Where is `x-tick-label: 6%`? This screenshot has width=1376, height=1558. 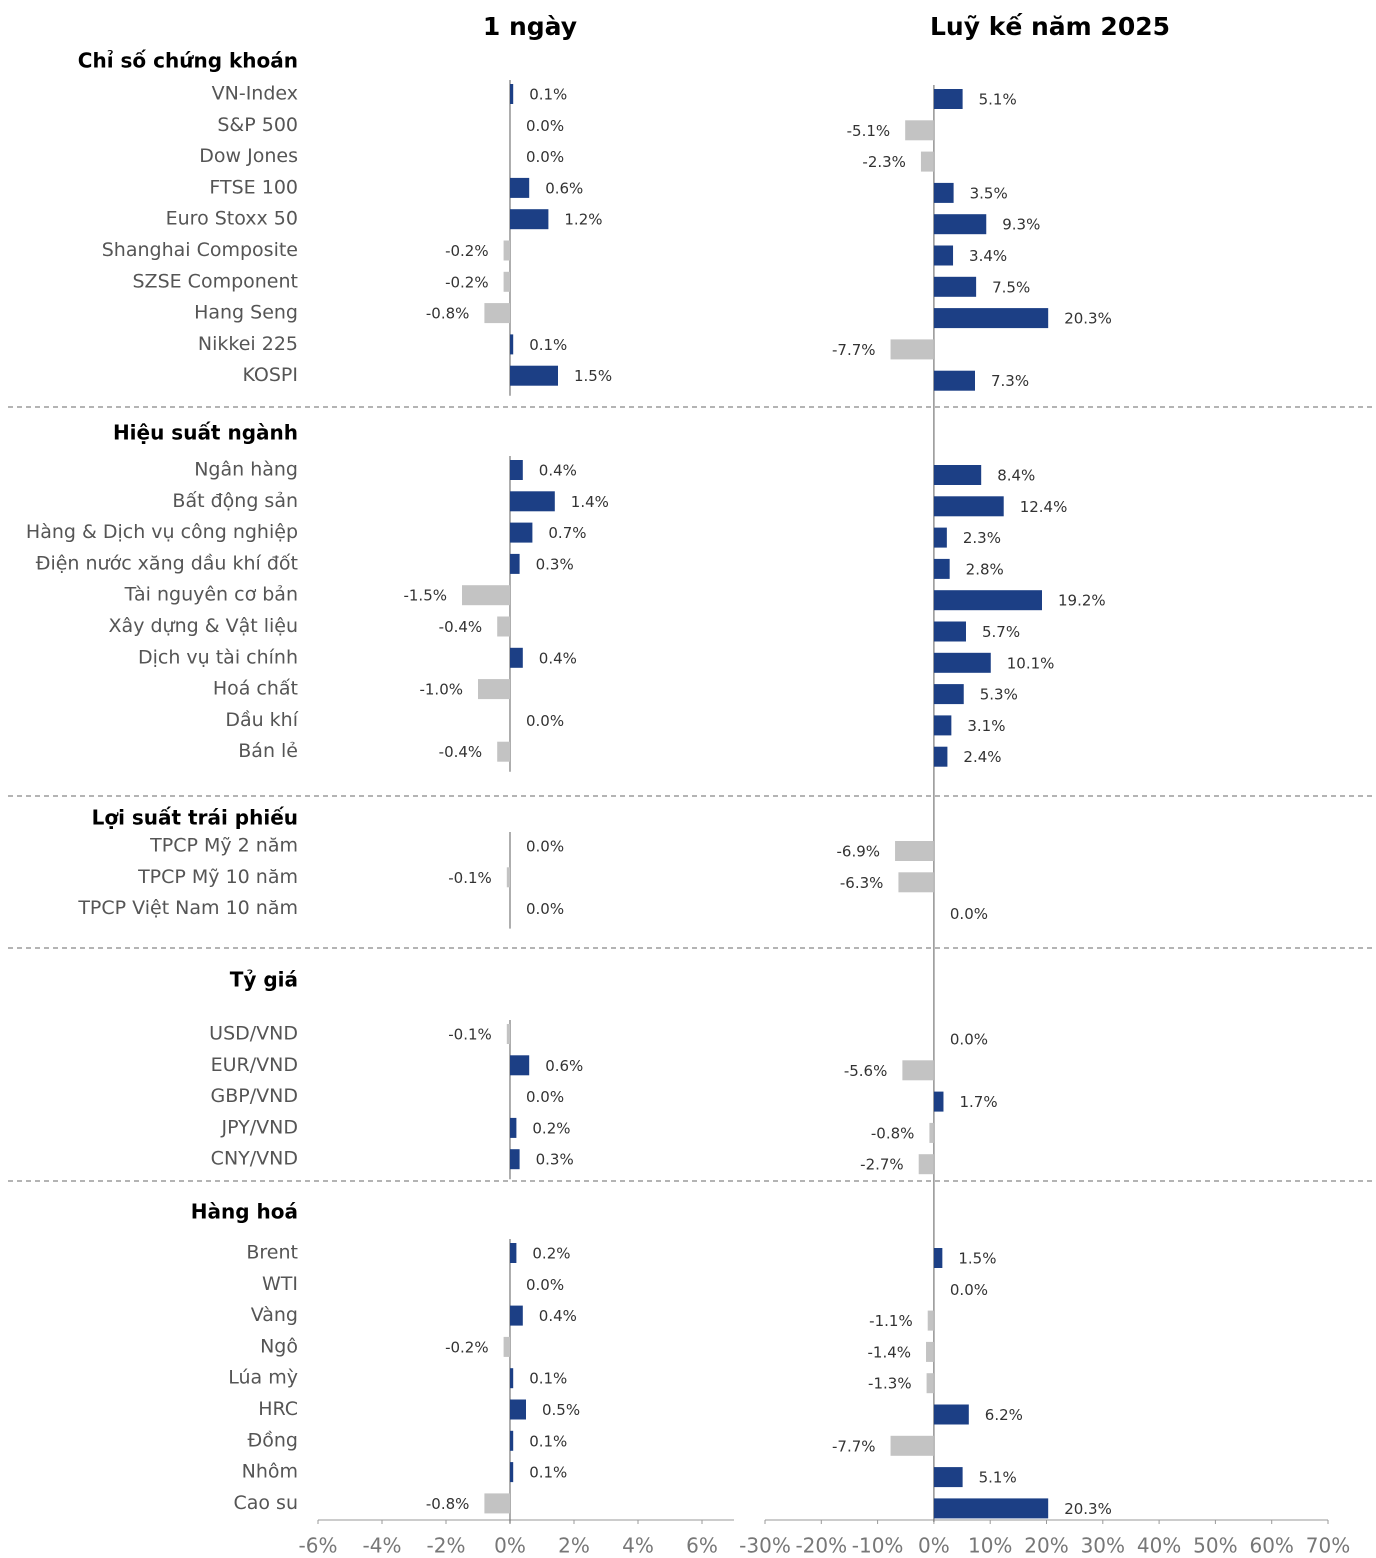
x-tick-label: 6% is located at coordinates (702, 1546).